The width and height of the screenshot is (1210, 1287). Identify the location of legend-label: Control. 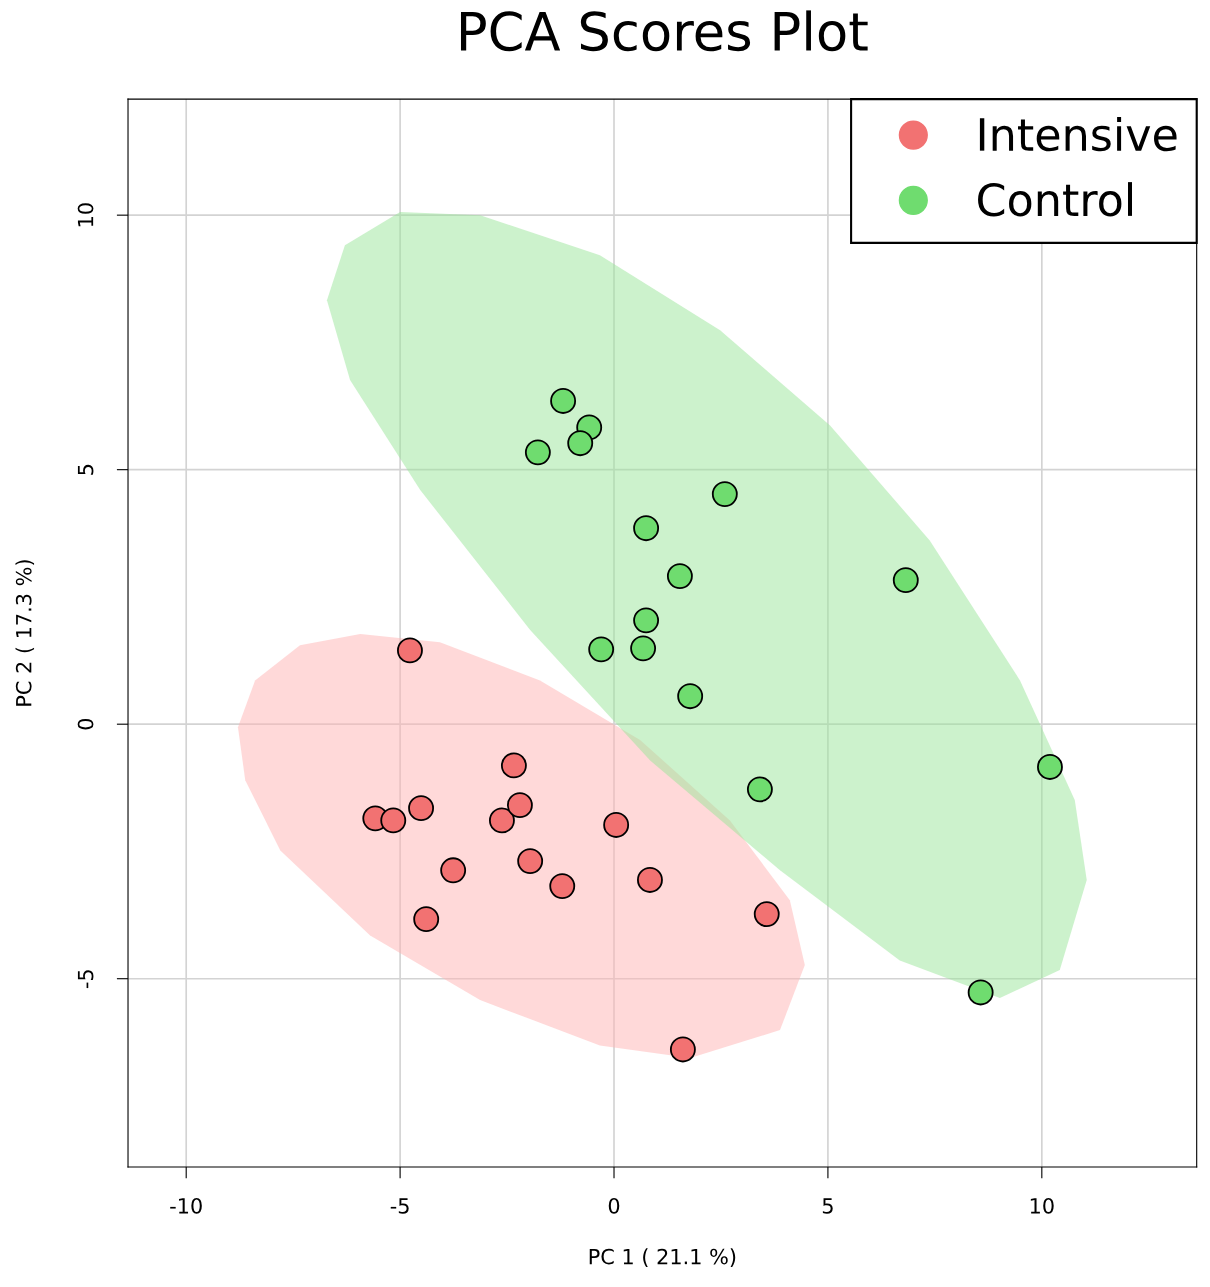
(1055, 199).